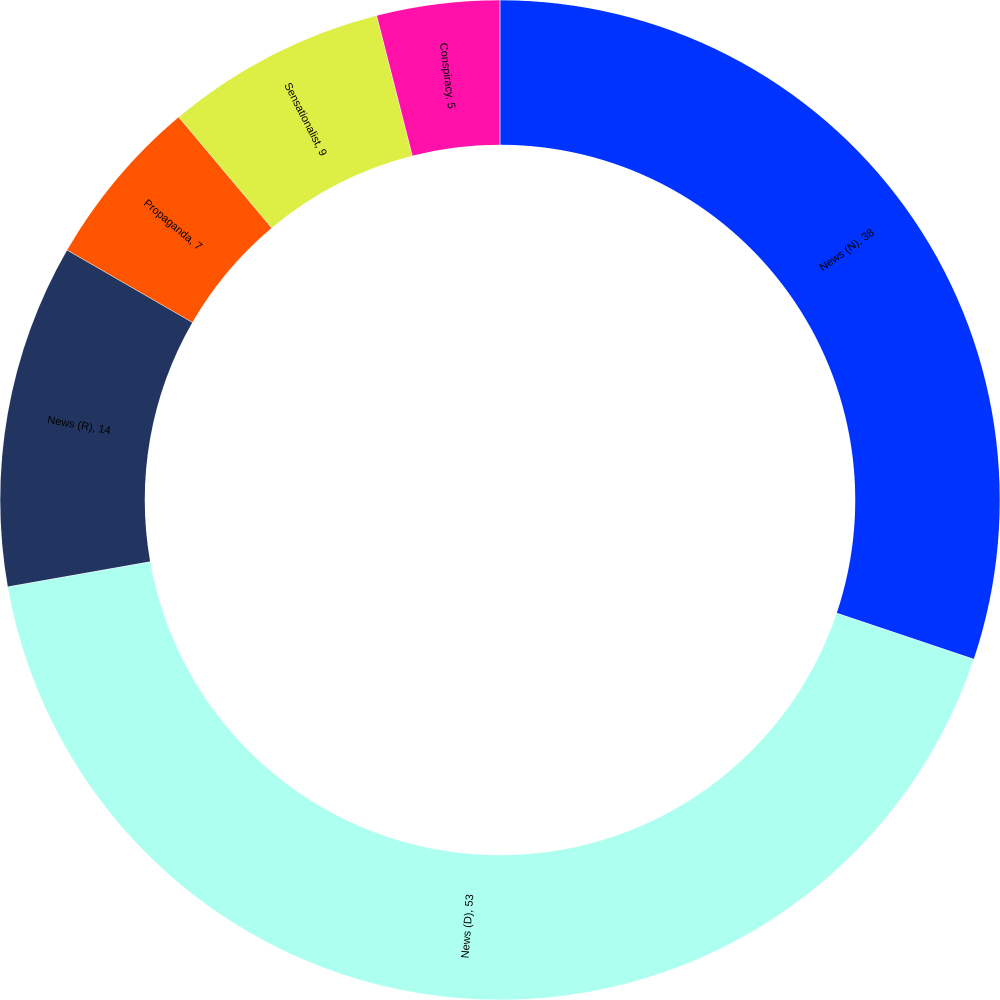 The image size is (1000, 1000). Describe the element at coordinates (468, 926) in the screenshot. I see `slice-label: News (D), 53` at that location.